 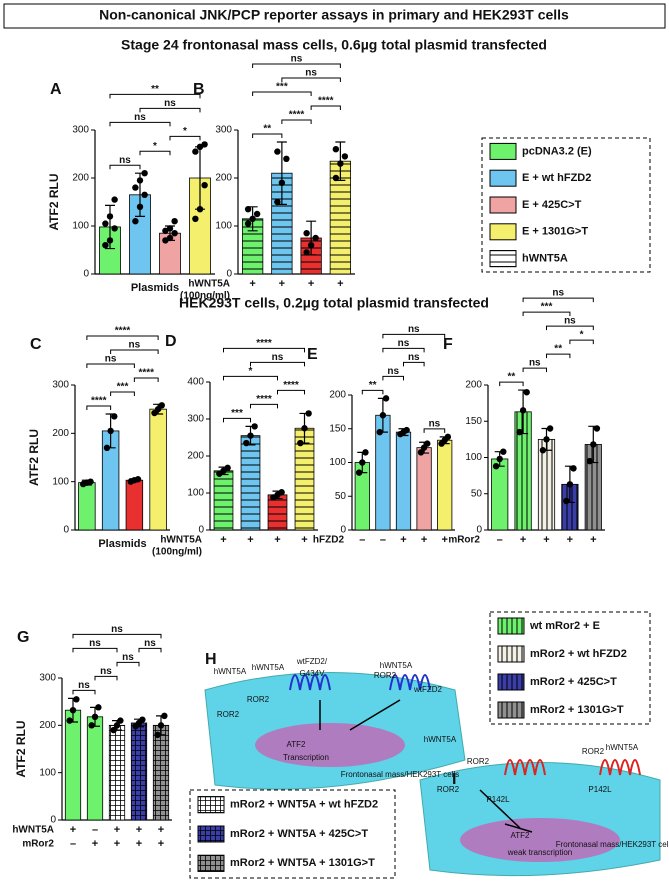 I want to click on diagram-text: wtFZD2, so click(x=428, y=689).